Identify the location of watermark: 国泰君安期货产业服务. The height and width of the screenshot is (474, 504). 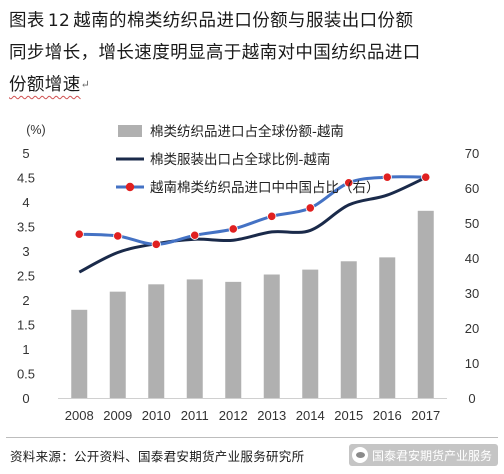
(424, 455).